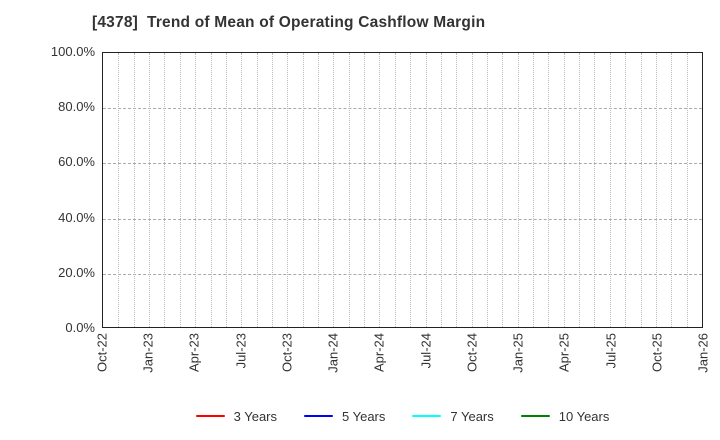 The width and height of the screenshot is (720, 440). I want to click on x-tick-label: Jan-24, so click(333, 353).